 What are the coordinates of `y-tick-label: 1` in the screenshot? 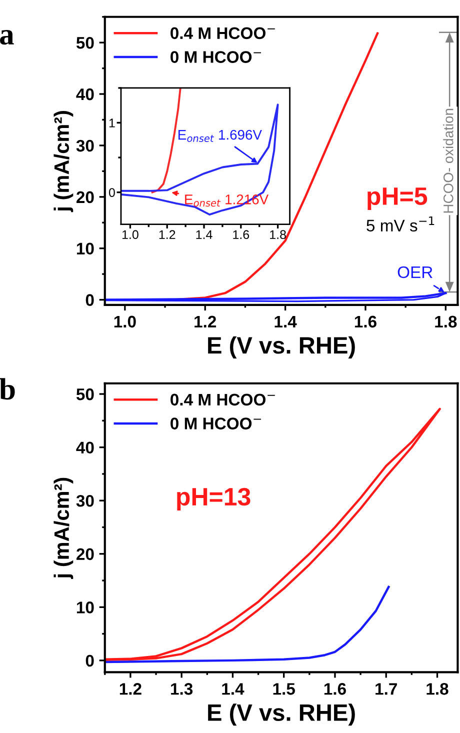 It's located at (112, 123).